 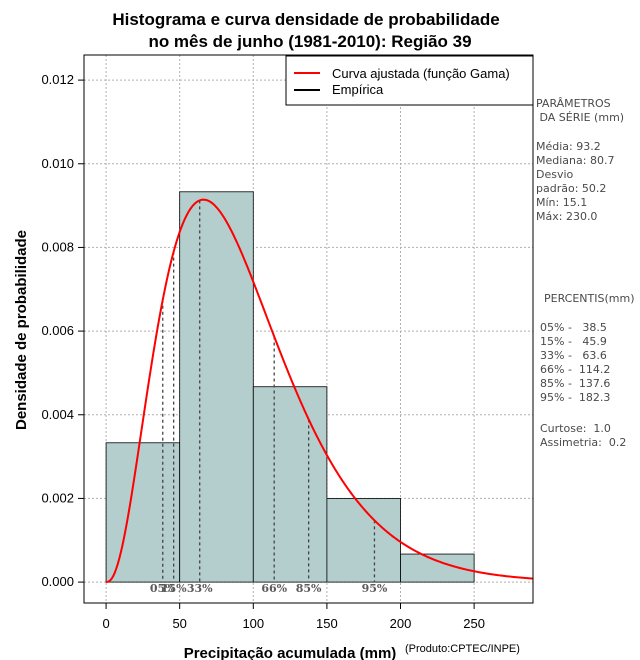 What do you see at coordinates (421, 73) in the screenshot?
I see `legend-curve-label: Curva ajustada (função Gama)` at bounding box center [421, 73].